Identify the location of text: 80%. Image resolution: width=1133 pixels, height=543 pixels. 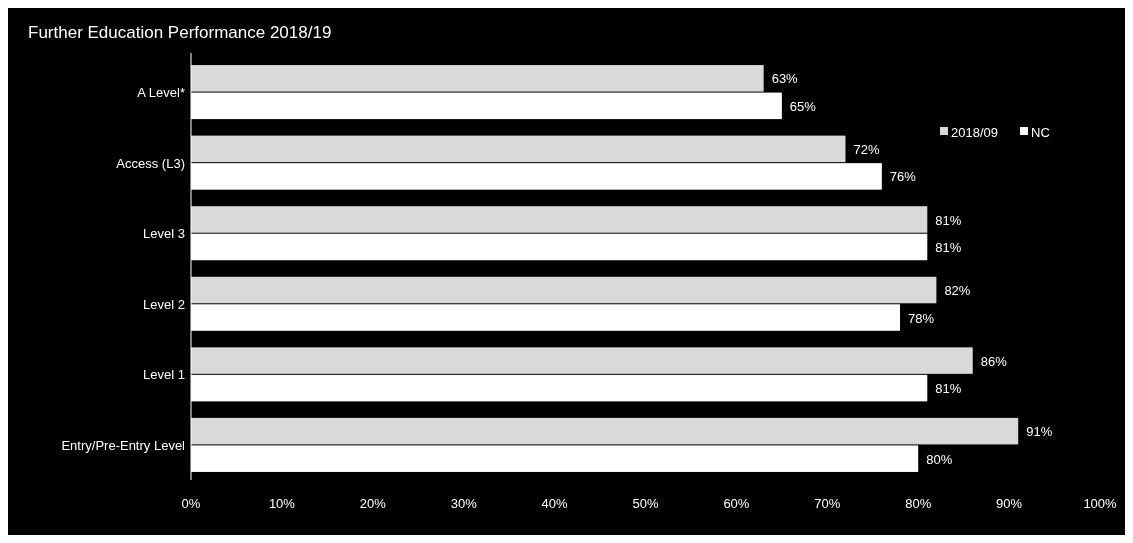
(939, 459).